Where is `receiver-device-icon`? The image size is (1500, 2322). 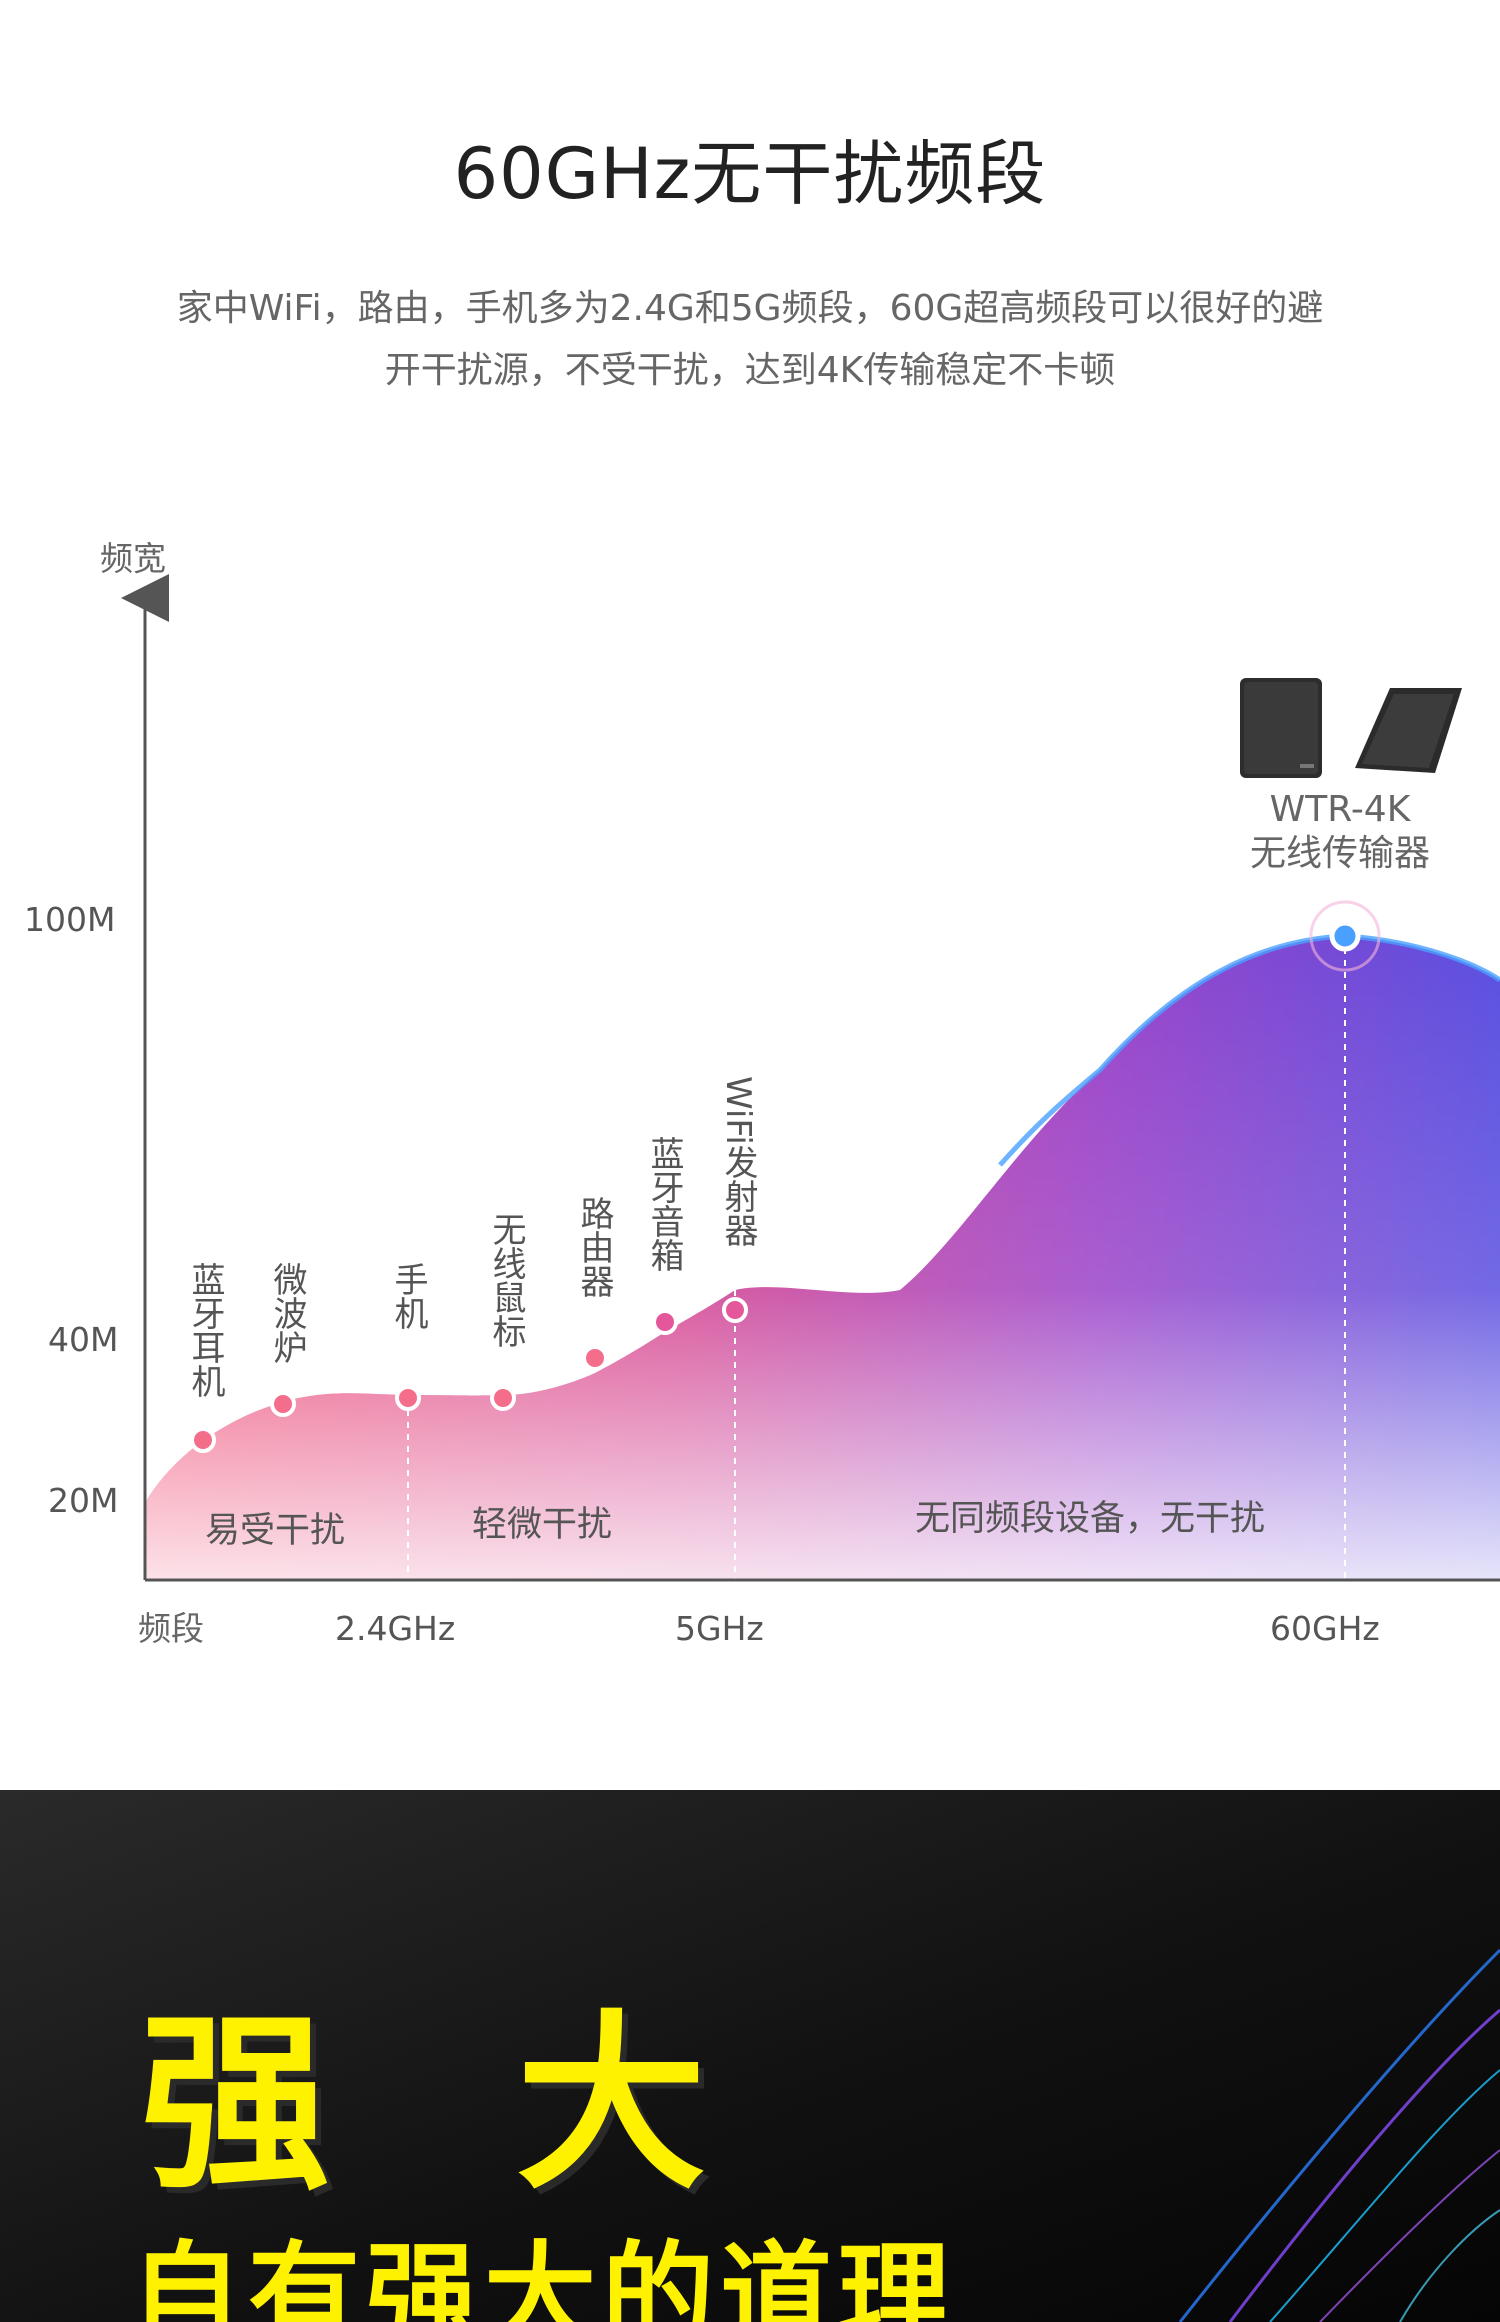
receiver-device-icon is located at coordinates (1281, 728).